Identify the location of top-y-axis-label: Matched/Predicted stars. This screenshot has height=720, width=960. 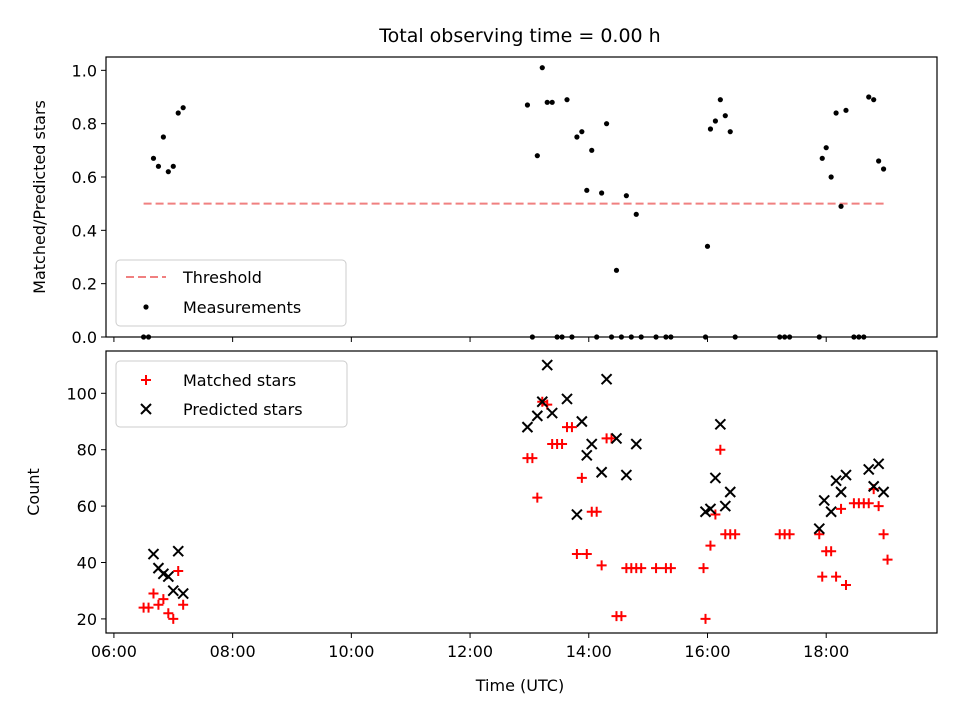
(39, 197).